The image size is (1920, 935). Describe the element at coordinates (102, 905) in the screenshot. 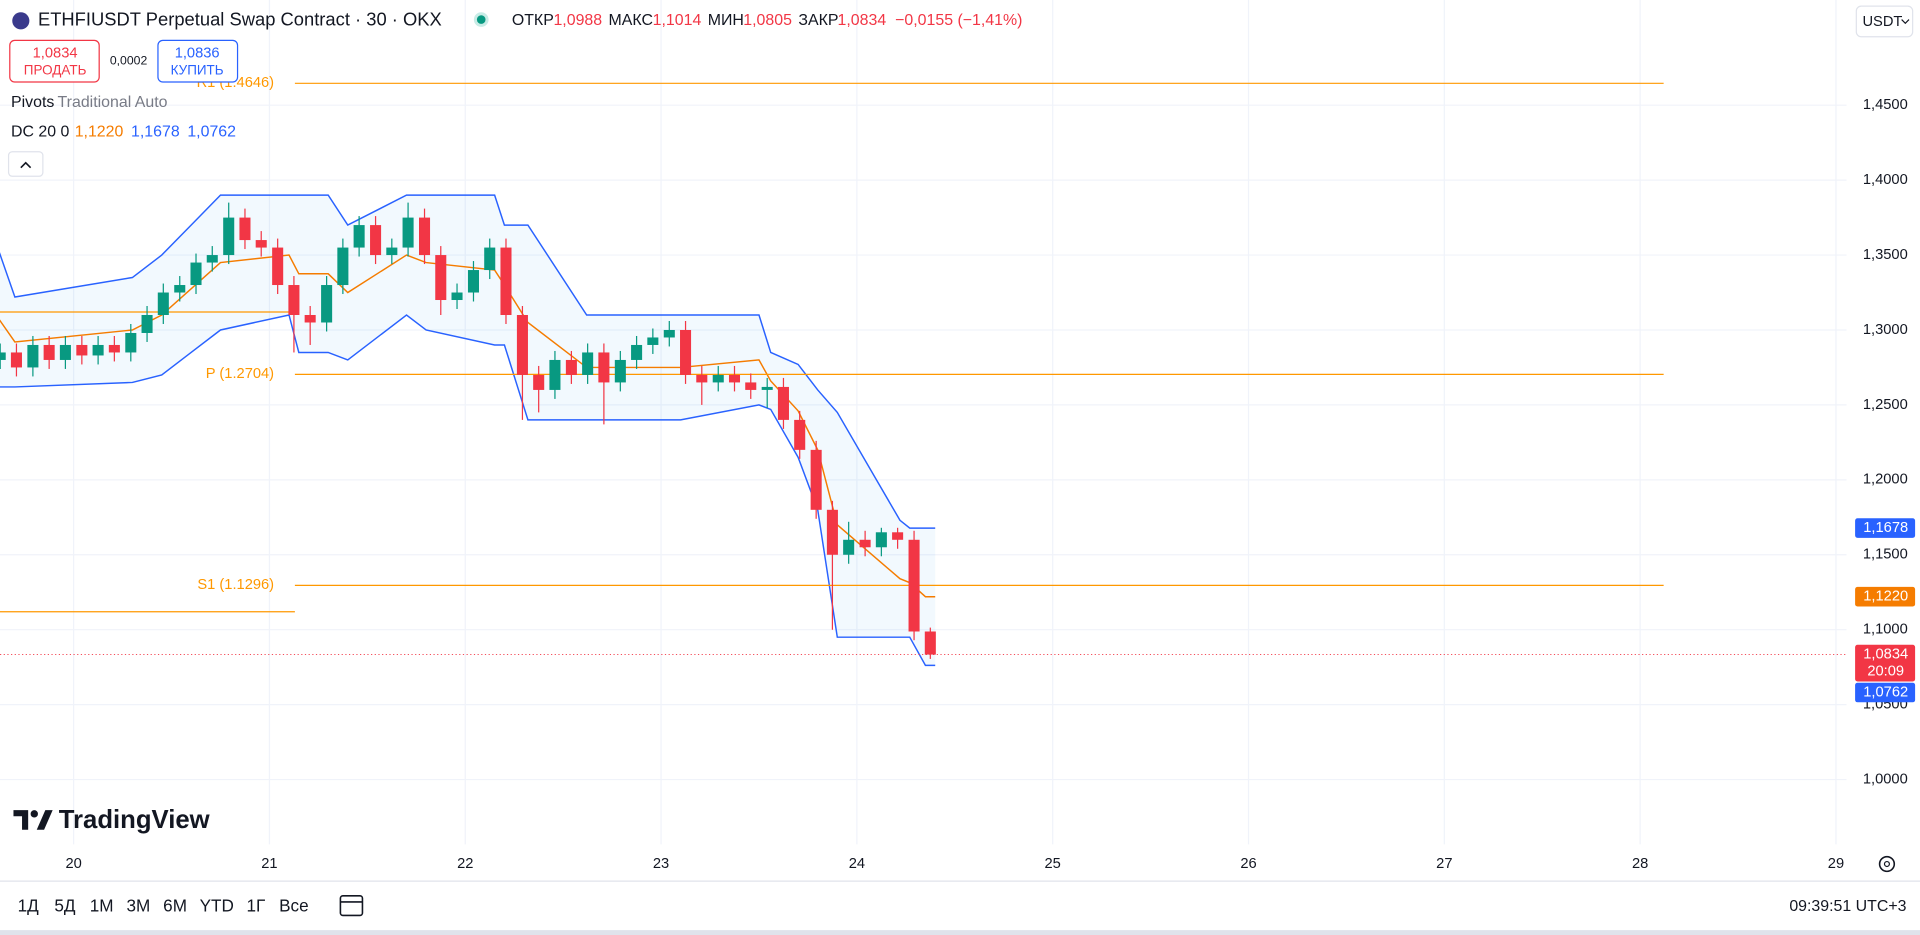

I see `range-button: 1М` at that location.